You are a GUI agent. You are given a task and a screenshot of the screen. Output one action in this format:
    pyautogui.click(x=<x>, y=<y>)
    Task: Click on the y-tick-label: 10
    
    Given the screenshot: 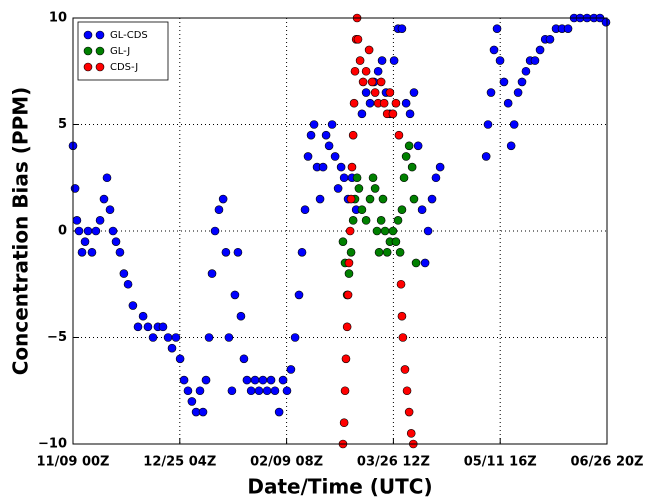 What is the action you would take?
    pyautogui.click(x=58, y=18)
    